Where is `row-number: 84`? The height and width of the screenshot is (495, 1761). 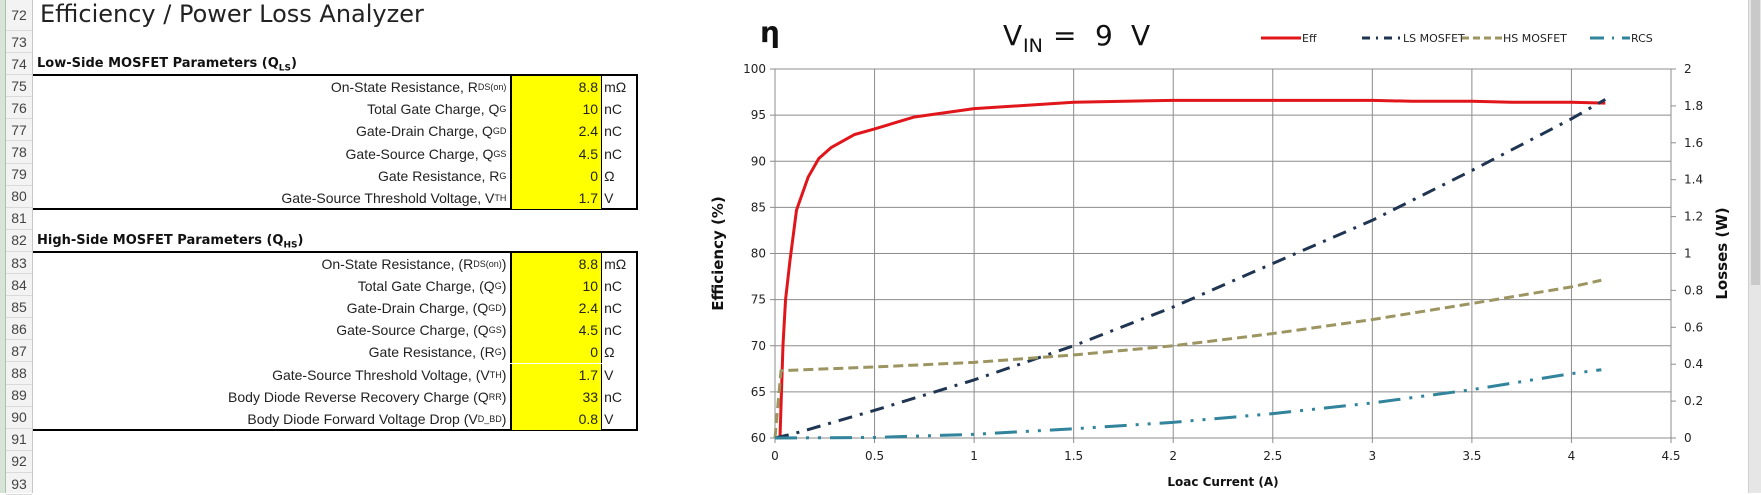
row-number: 84 is located at coordinates (19, 285).